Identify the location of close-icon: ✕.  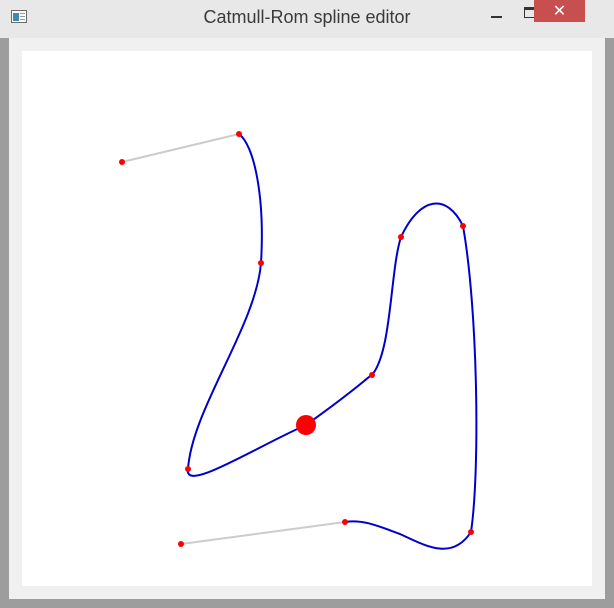
(559, 10).